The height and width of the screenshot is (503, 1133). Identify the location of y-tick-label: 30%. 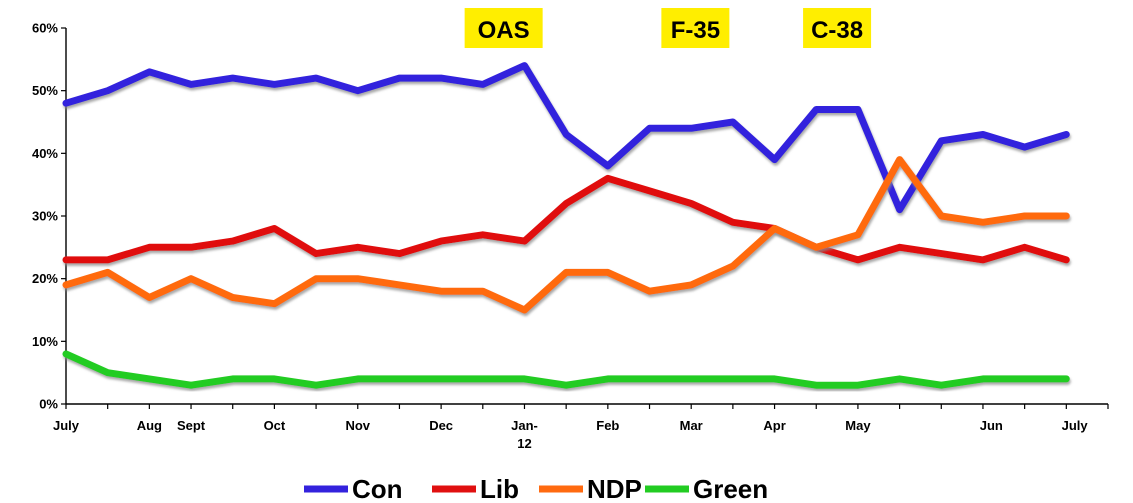
(45, 216).